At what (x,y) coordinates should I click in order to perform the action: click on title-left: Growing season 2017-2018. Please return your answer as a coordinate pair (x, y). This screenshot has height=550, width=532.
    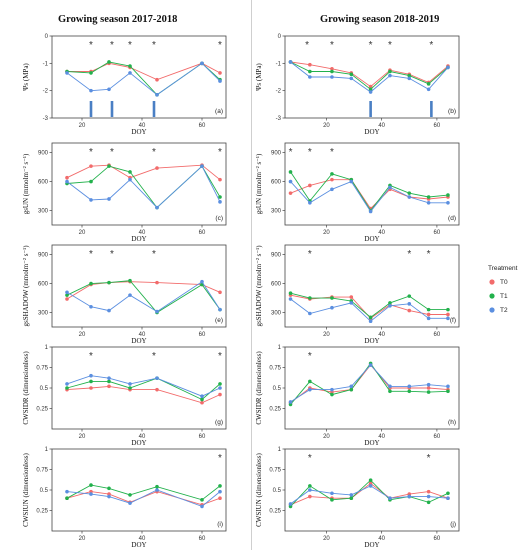
    Looking at the image, I should click on (118, 19).